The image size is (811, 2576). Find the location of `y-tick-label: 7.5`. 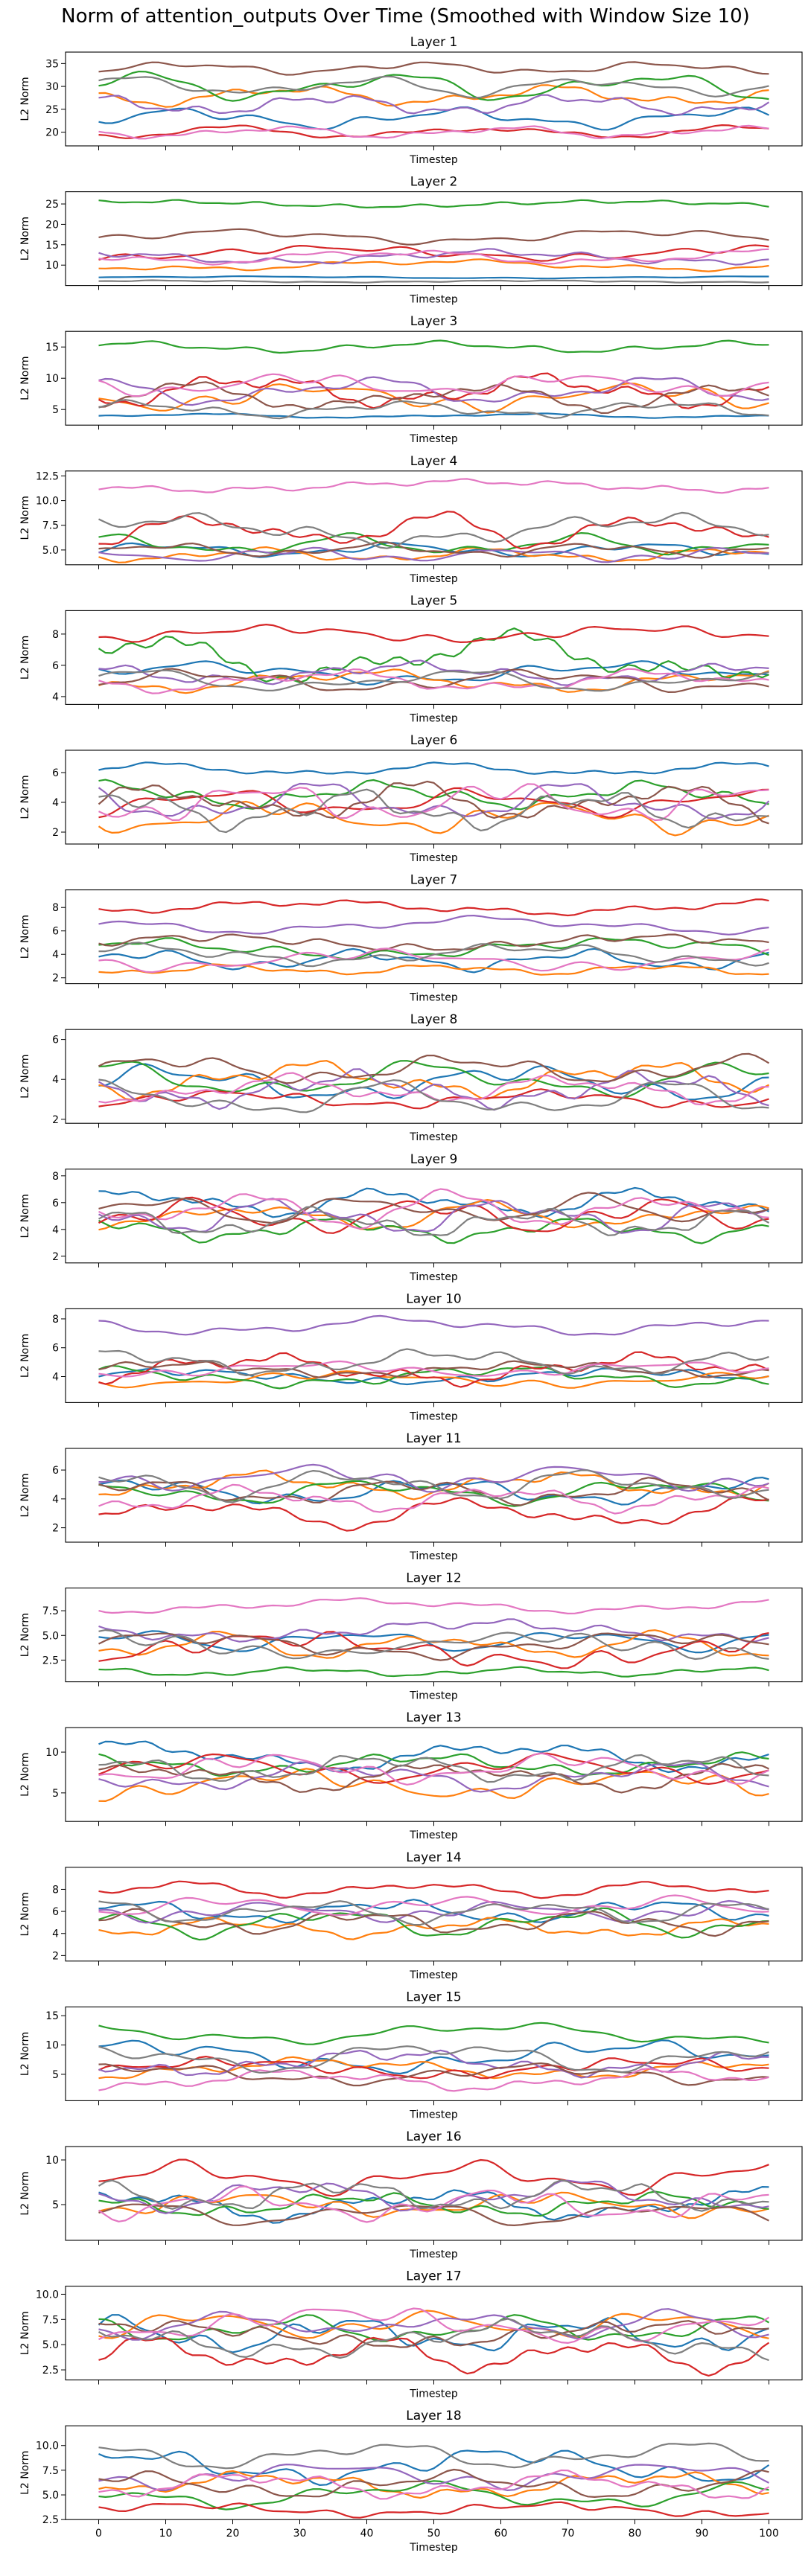

y-tick-label: 7.5 is located at coordinates (51, 526).